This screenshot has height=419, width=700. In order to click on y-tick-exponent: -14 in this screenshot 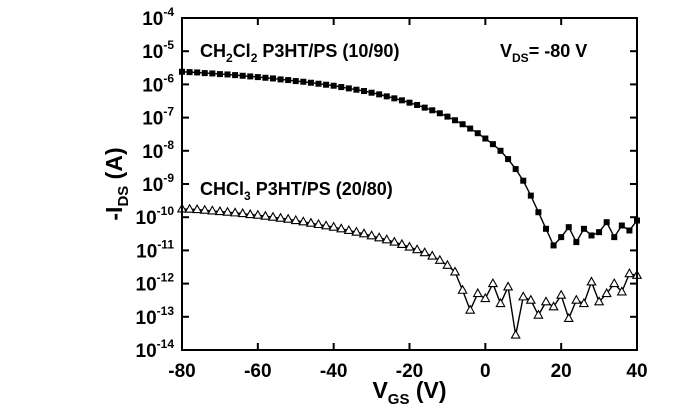, I will do `click(166, 344)`.